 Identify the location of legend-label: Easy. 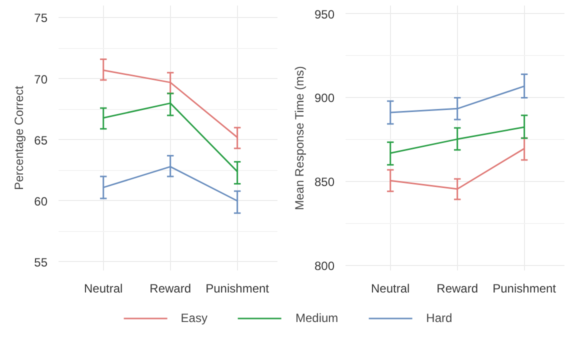
(194, 318).